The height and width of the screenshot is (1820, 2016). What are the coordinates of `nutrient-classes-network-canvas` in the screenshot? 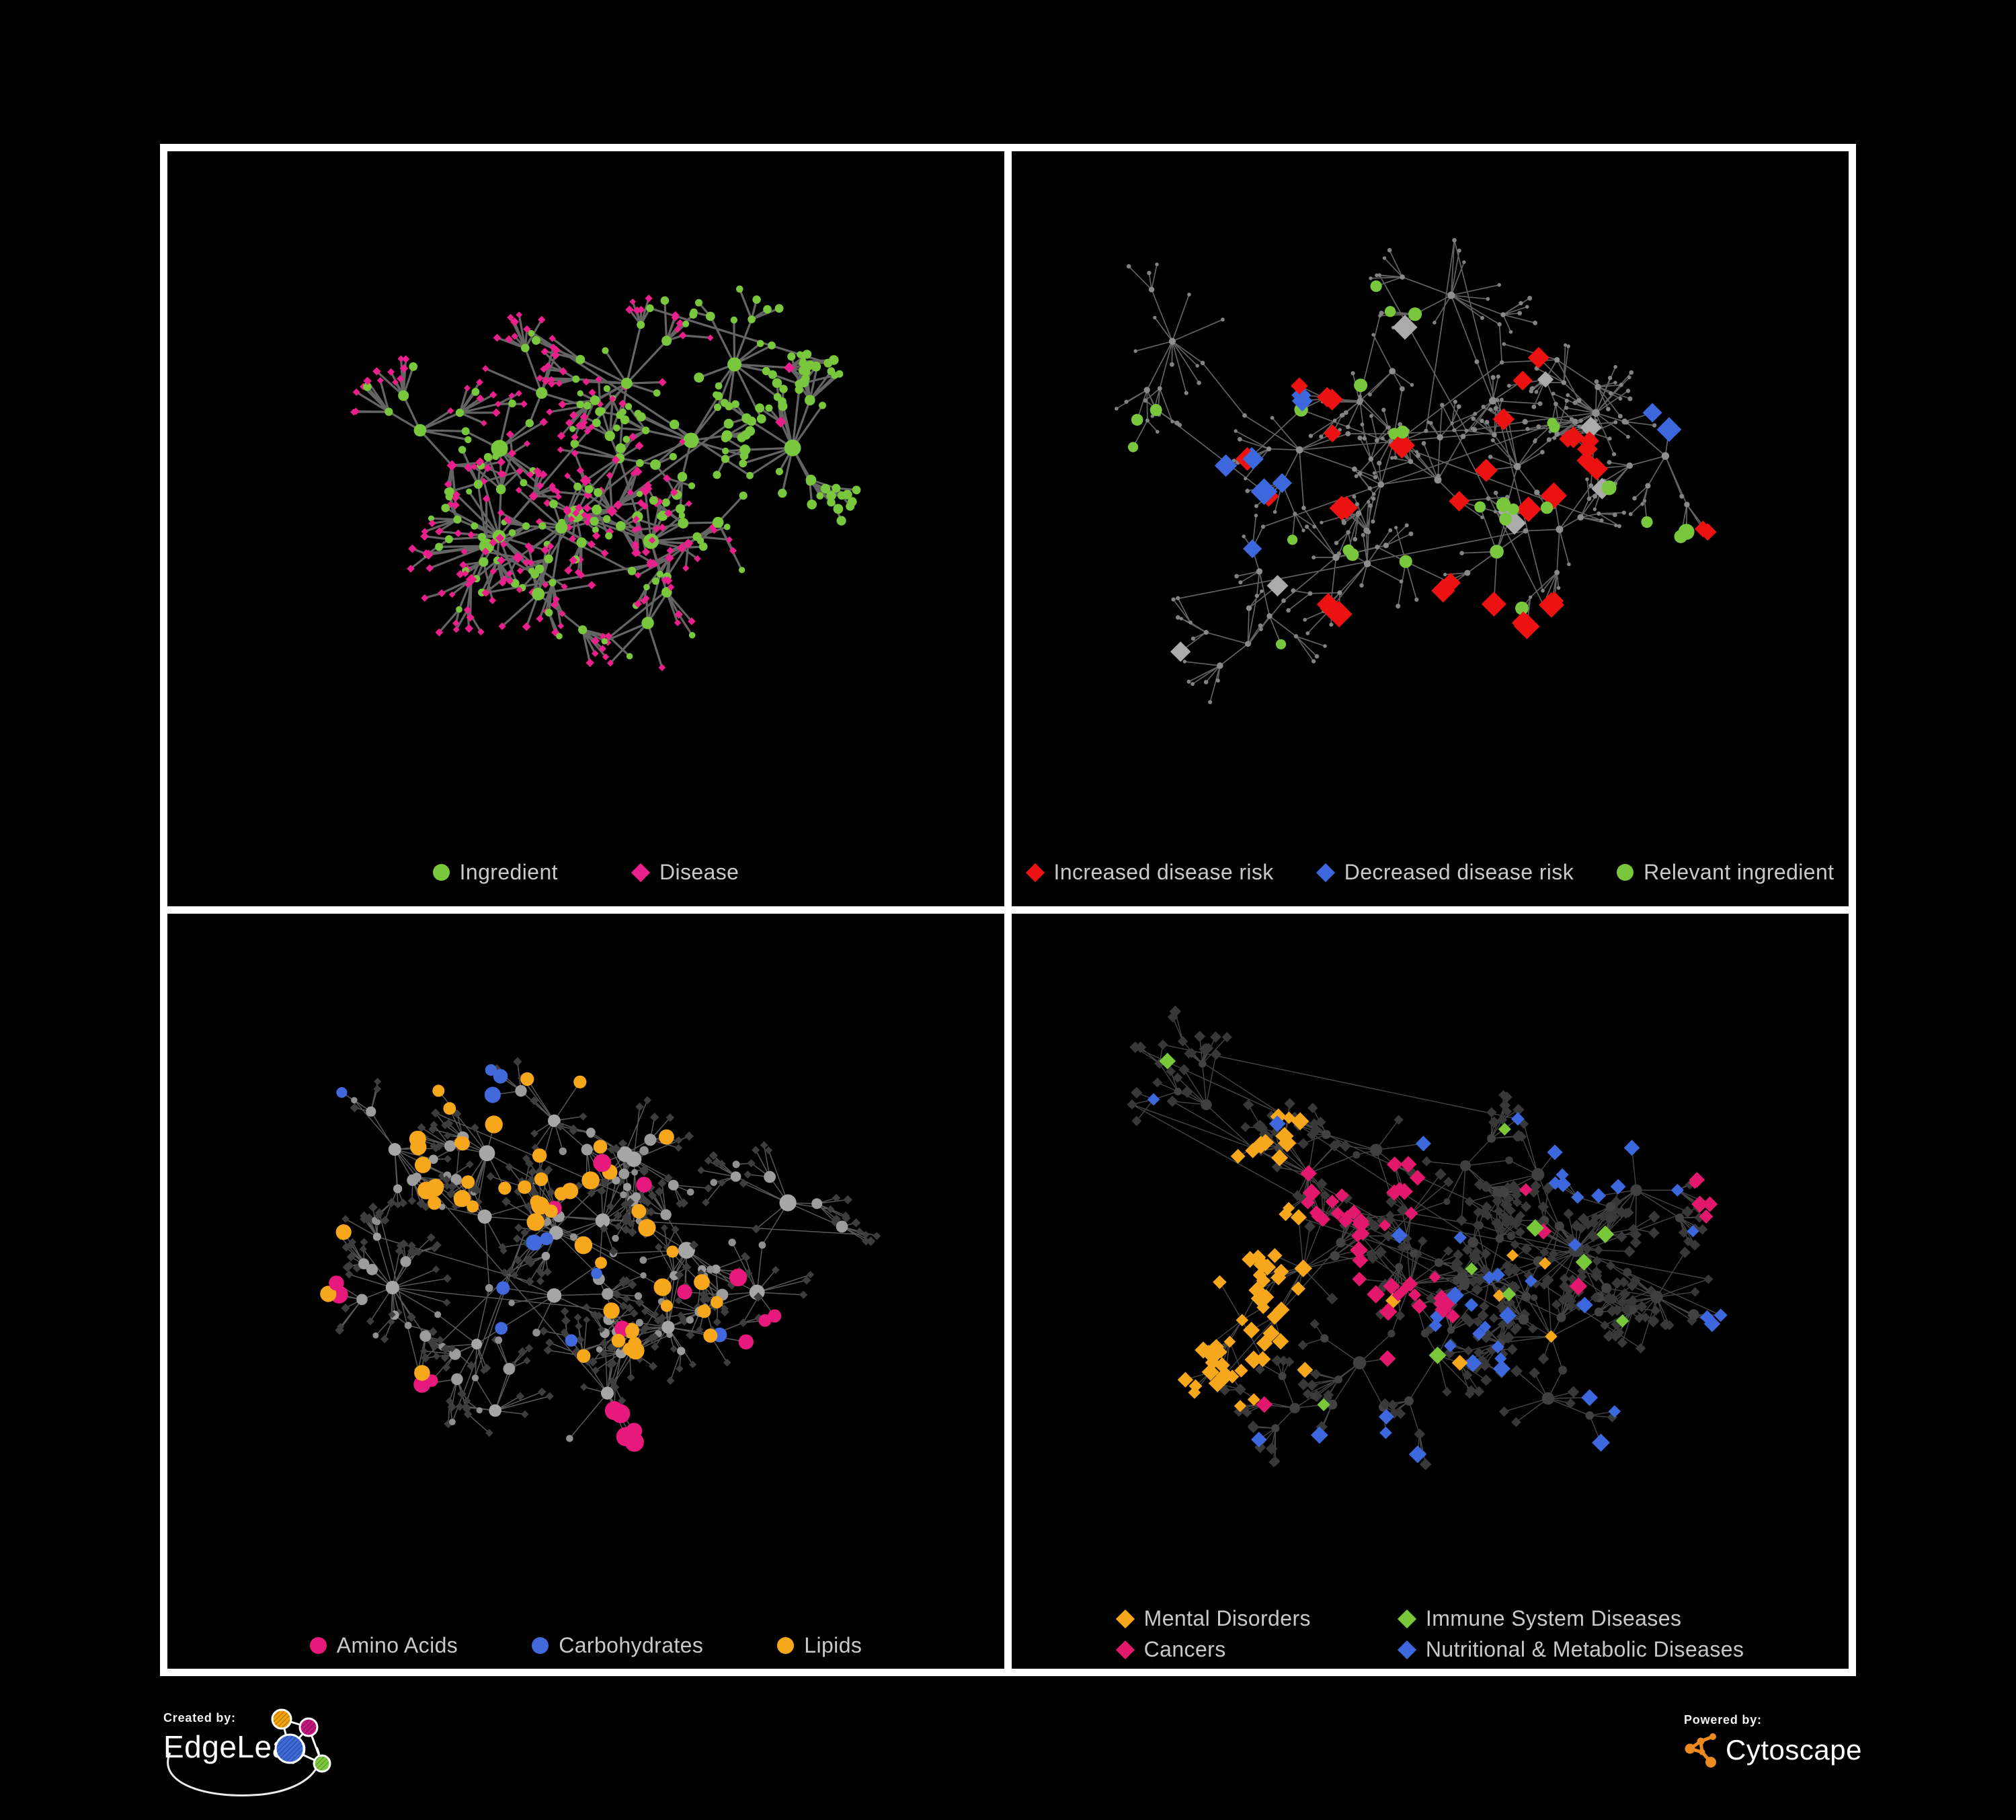 It's located at (600, 1254).